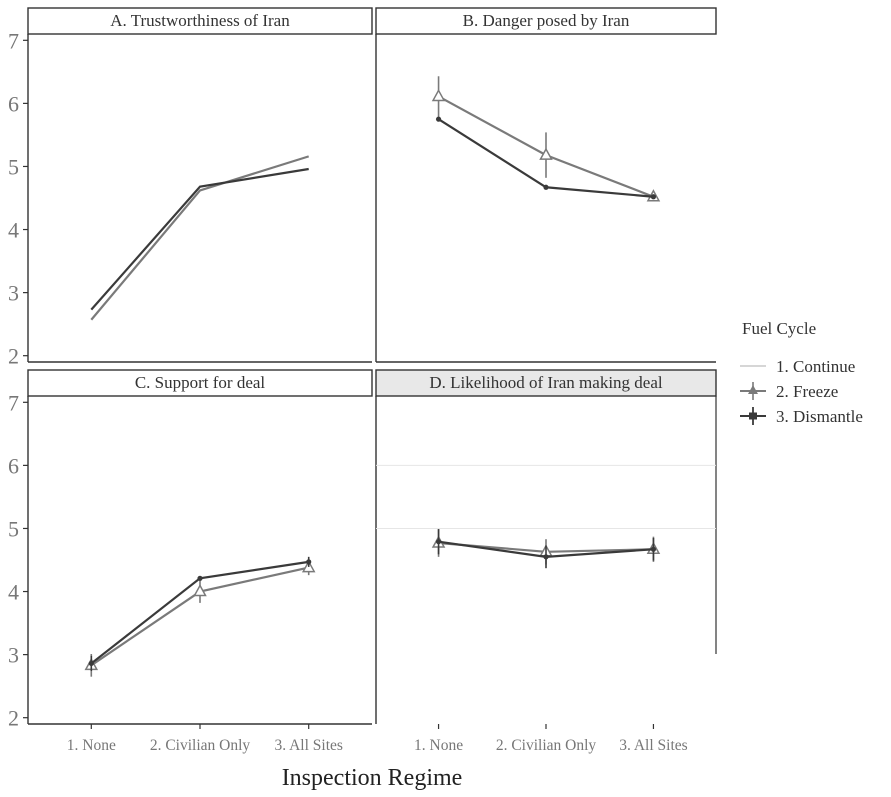  Describe the element at coordinates (815, 366) in the screenshot. I see `legend-label: 1. Continue` at that location.